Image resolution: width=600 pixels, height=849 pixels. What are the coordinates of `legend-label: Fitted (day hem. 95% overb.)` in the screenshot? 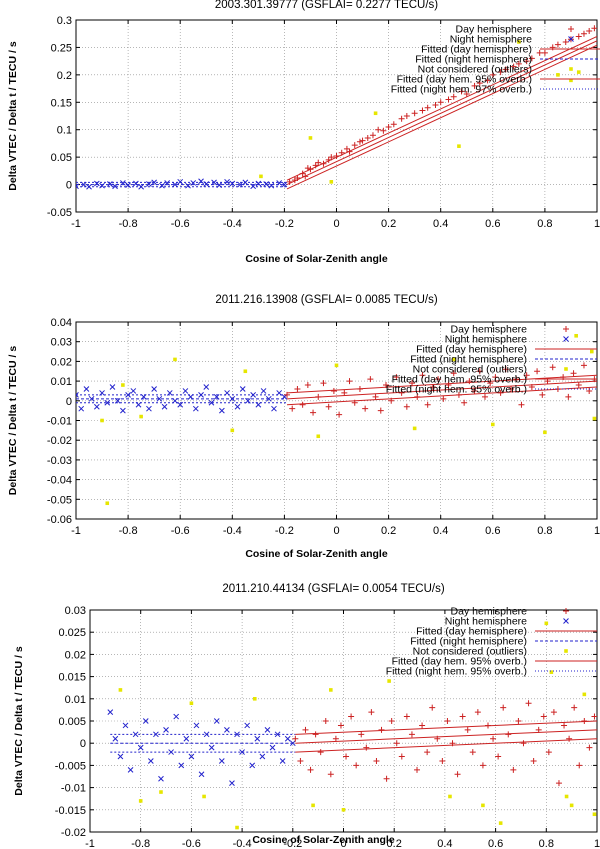 It's located at (464, 80).